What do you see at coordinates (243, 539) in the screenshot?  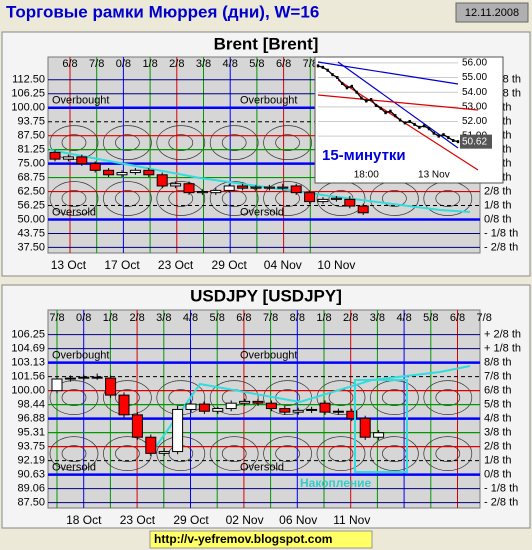 I see `footer: http://v-yefremov.blogspot.com` at bounding box center [243, 539].